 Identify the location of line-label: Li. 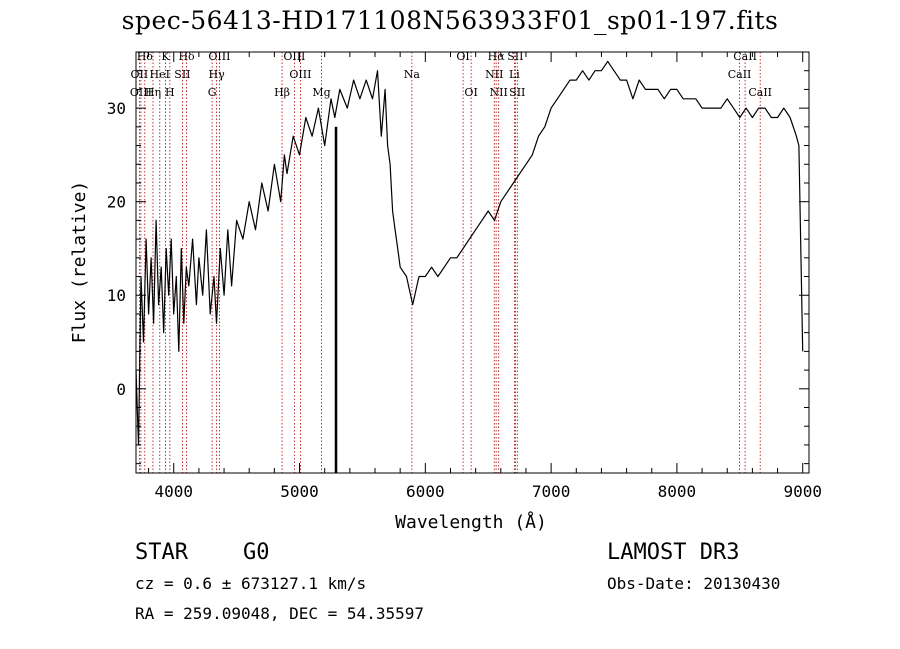
(514, 74).